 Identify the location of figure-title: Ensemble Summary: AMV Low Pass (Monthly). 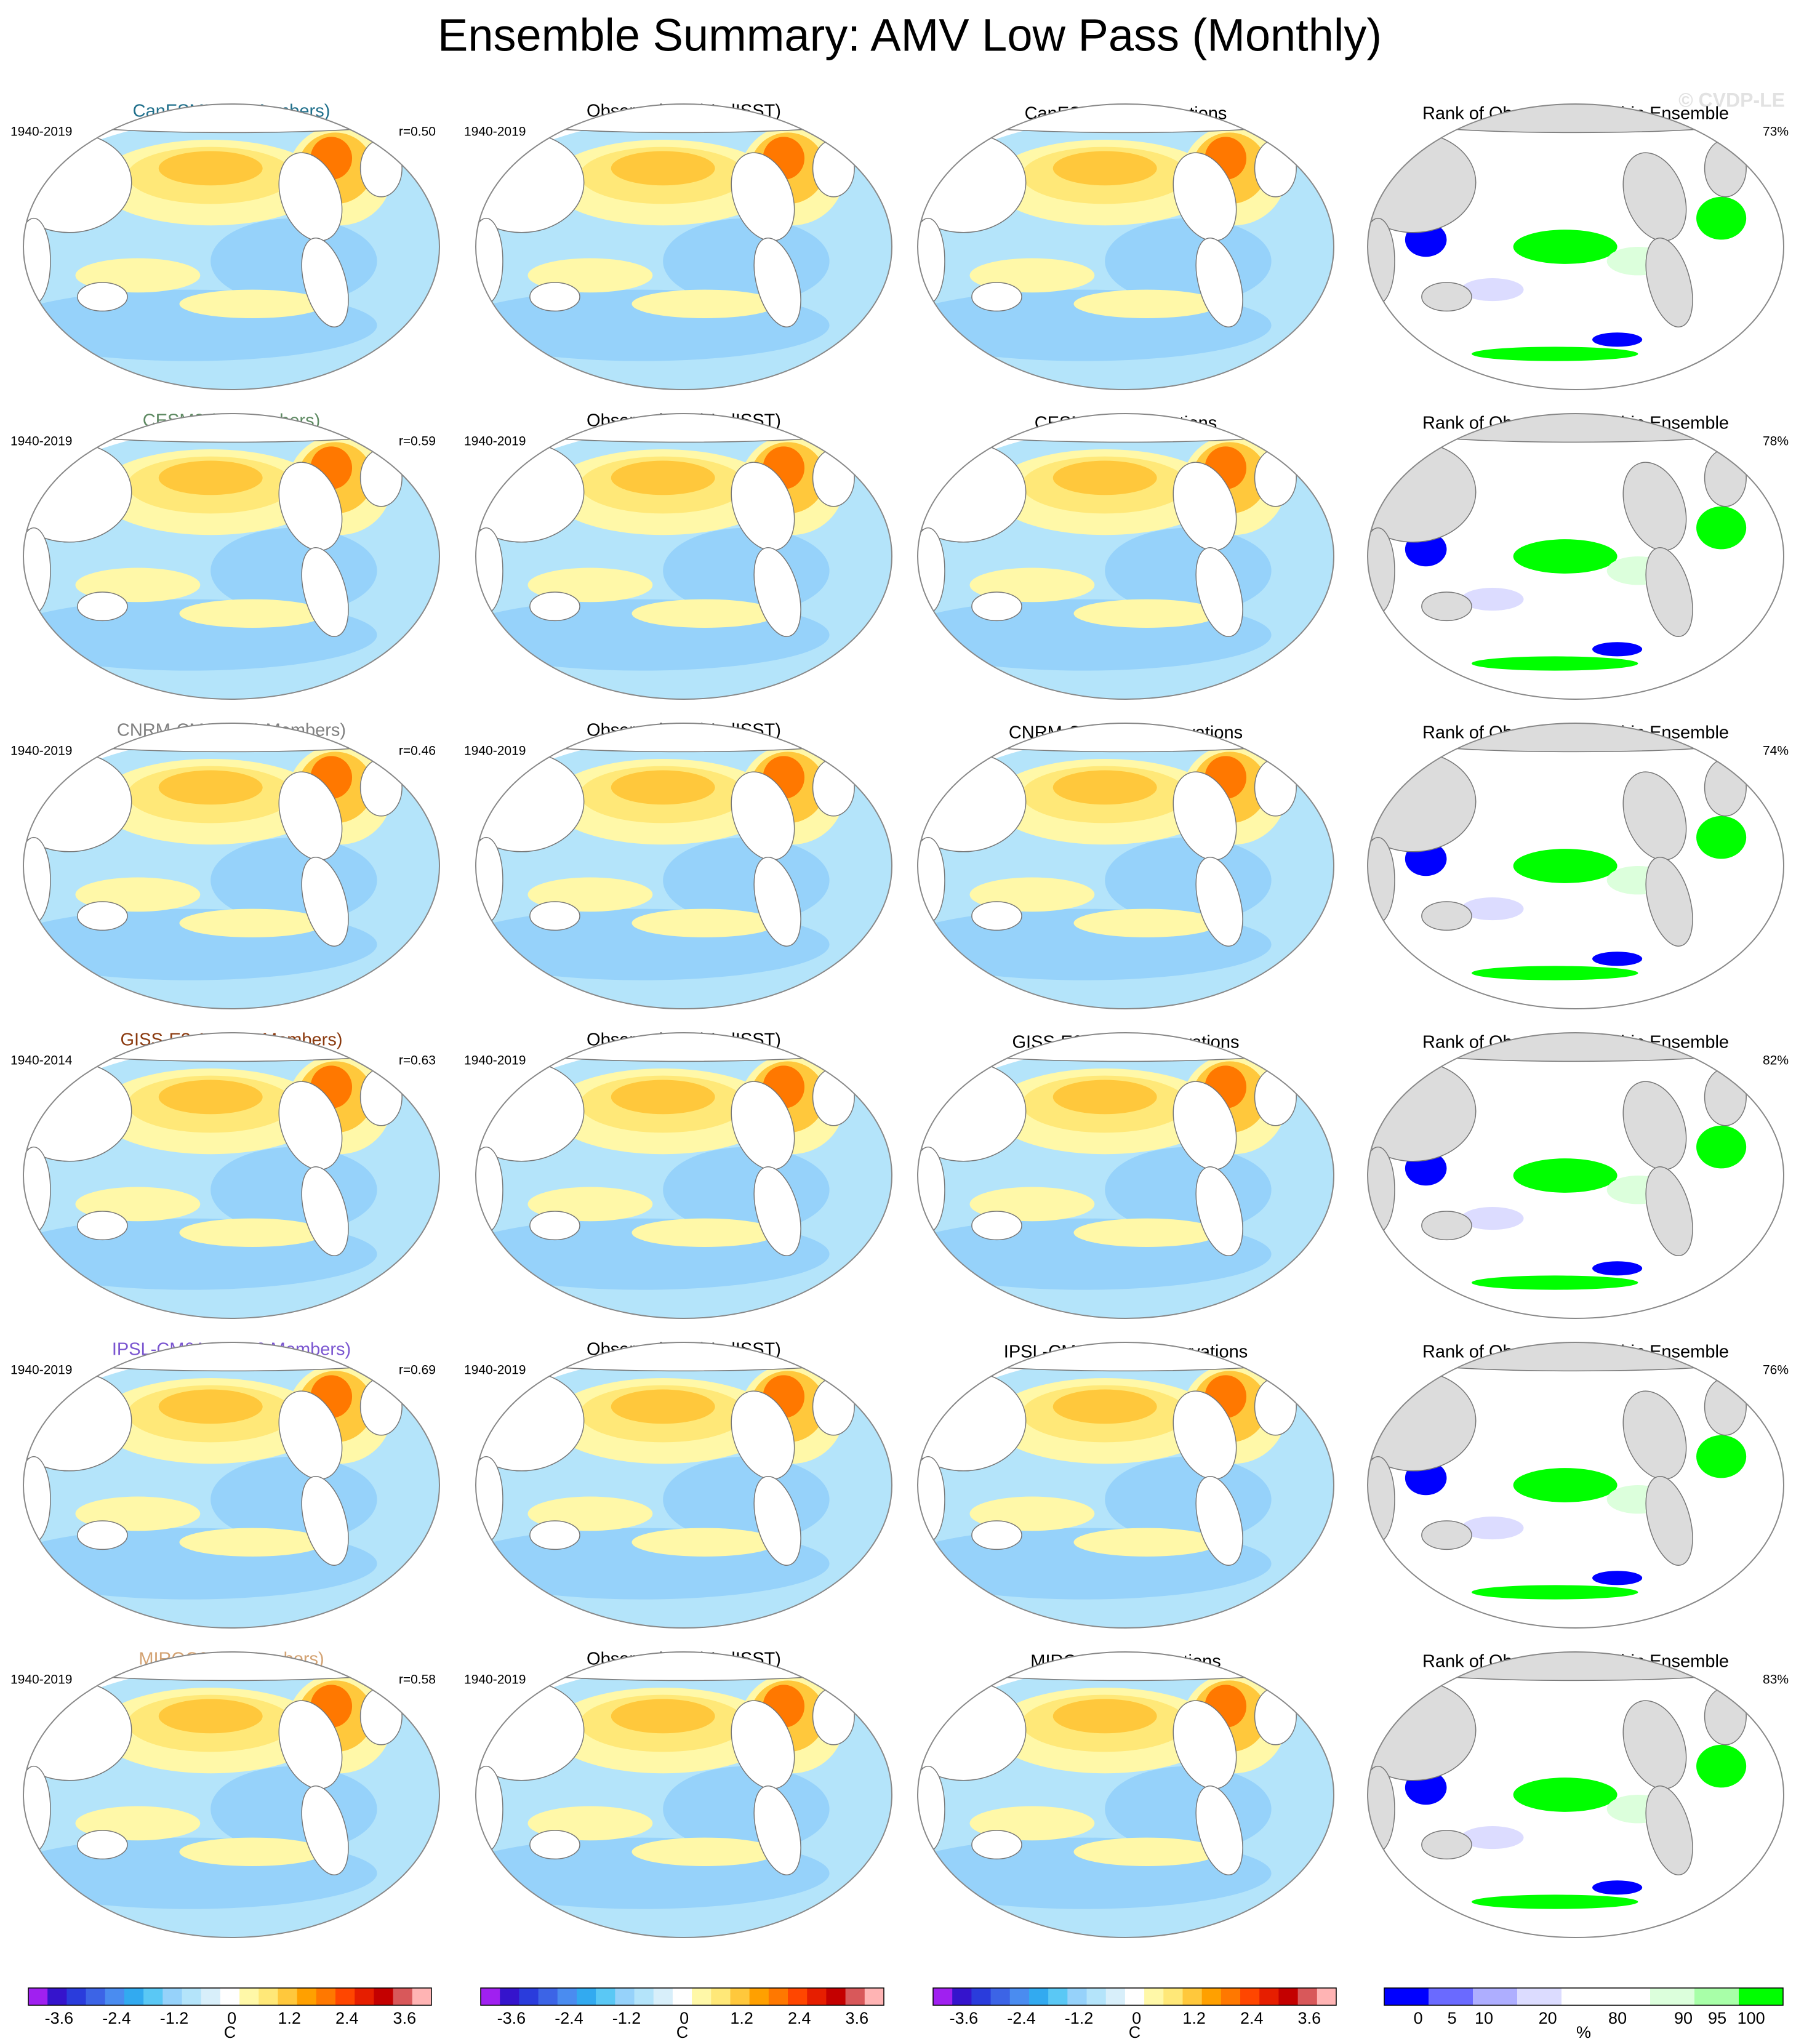
(910, 35).